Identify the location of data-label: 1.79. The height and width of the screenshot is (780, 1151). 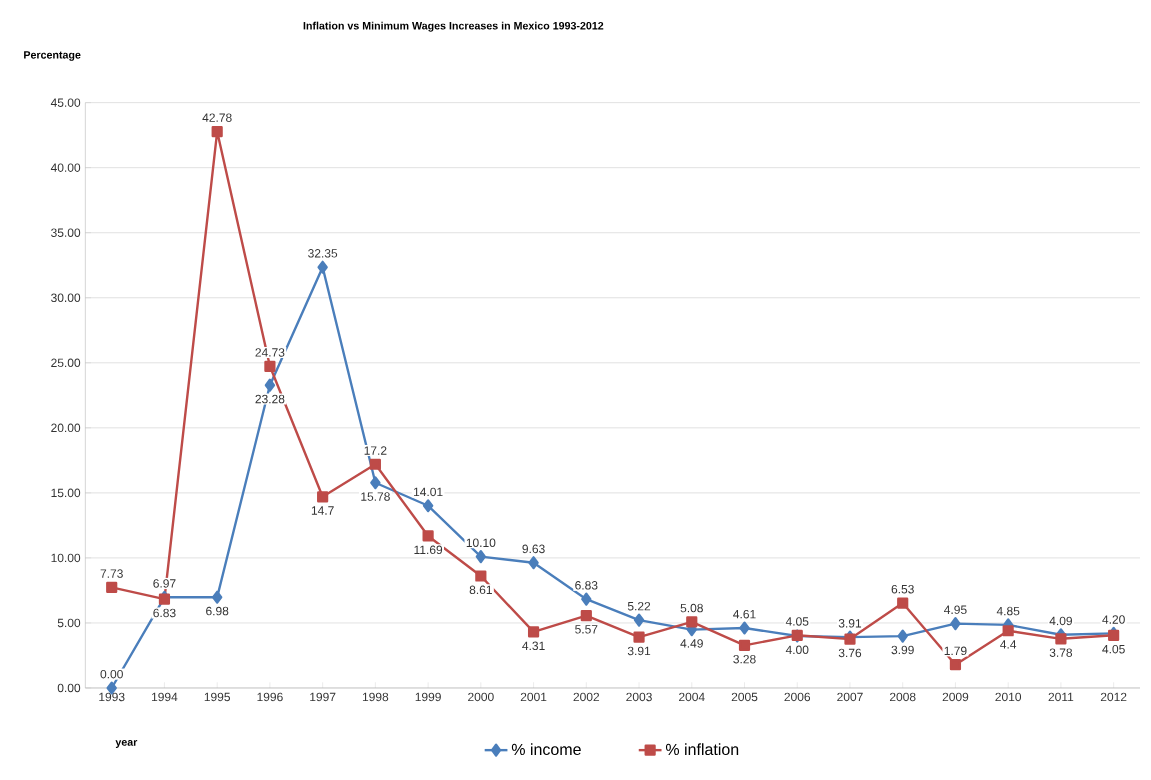
(955, 651).